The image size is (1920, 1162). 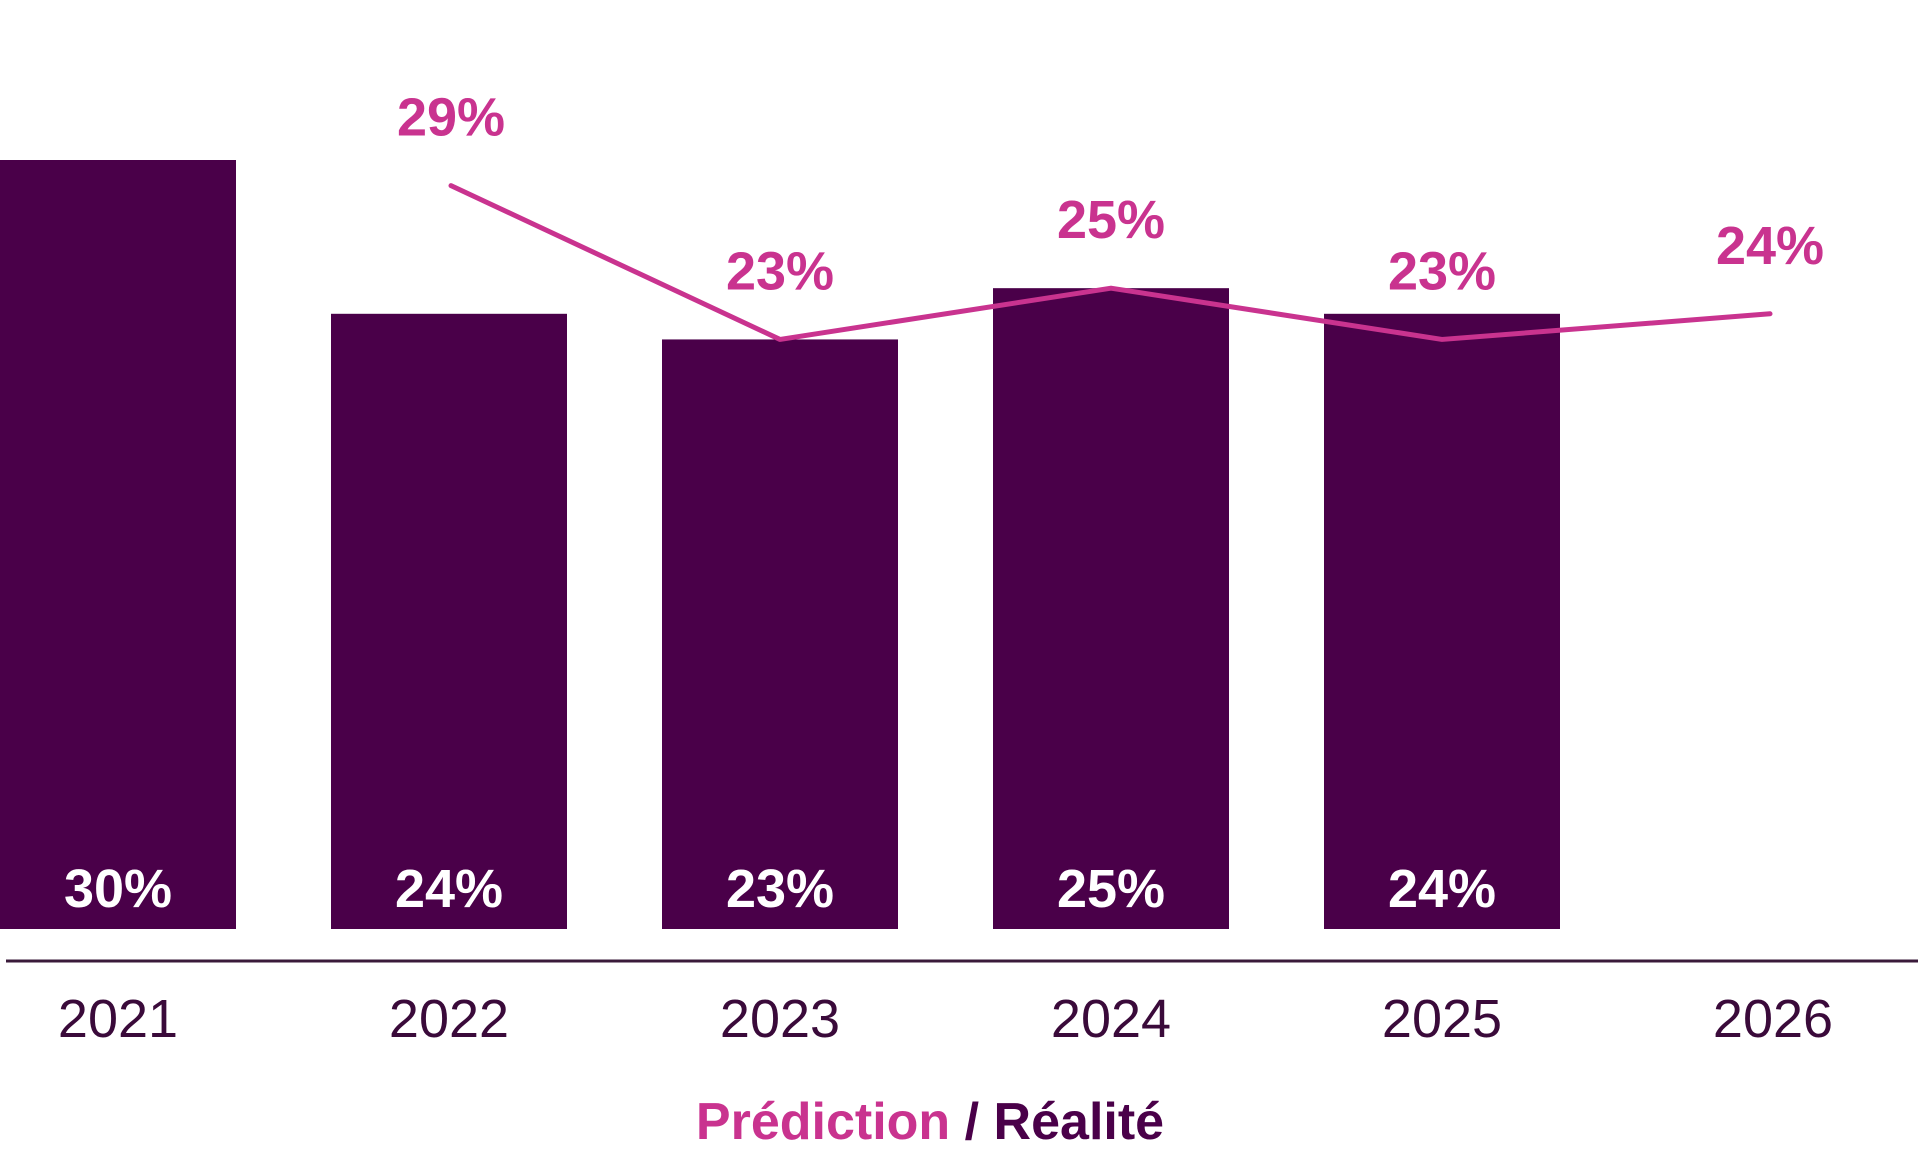 I want to click on bar-2022, so click(x=449, y=621).